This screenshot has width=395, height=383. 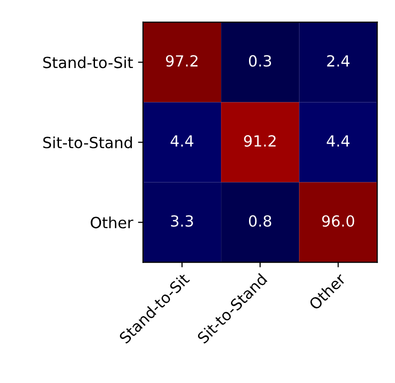 I want to click on data-label: 0.3, so click(x=260, y=61).